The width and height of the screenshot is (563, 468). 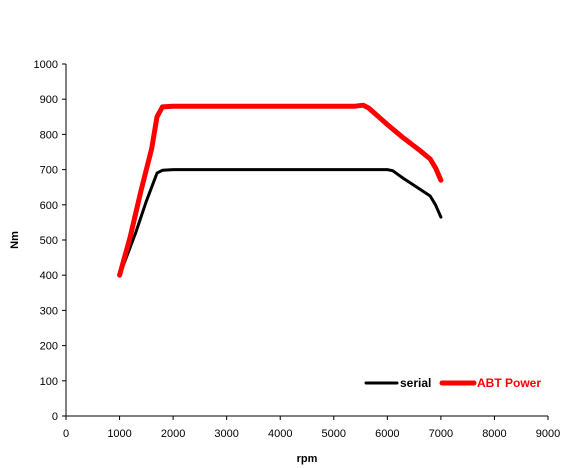 What do you see at coordinates (119, 434) in the screenshot?
I see `x-tick-label: 1000` at bounding box center [119, 434].